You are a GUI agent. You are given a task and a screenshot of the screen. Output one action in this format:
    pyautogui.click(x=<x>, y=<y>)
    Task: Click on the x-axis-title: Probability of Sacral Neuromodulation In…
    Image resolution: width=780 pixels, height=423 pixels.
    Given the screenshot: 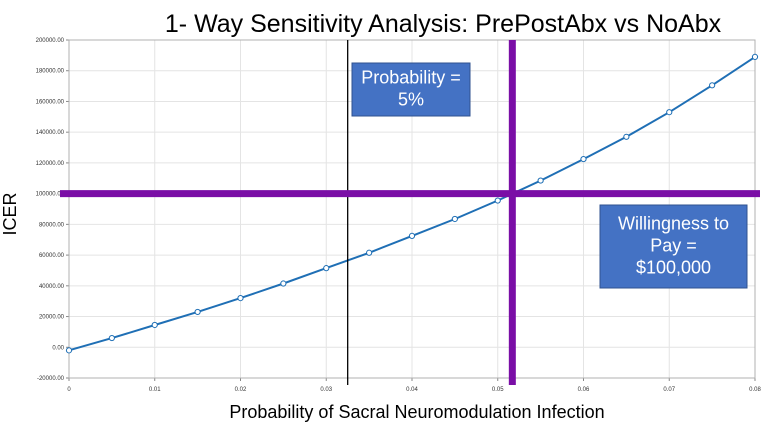 What is the action you would take?
    pyautogui.click(x=416, y=412)
    